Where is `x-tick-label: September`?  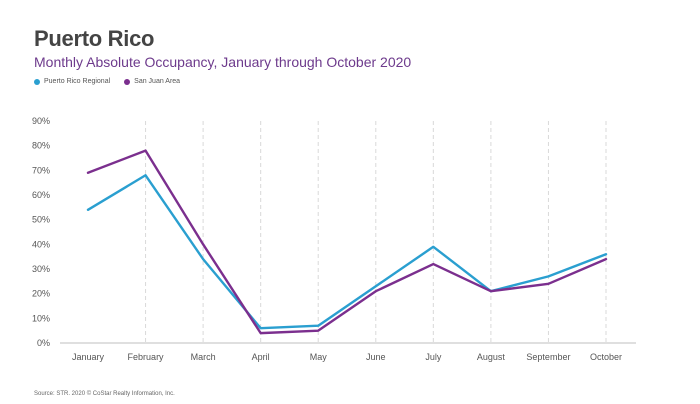 x-tick-label: September is located at coordinates (548, 357).